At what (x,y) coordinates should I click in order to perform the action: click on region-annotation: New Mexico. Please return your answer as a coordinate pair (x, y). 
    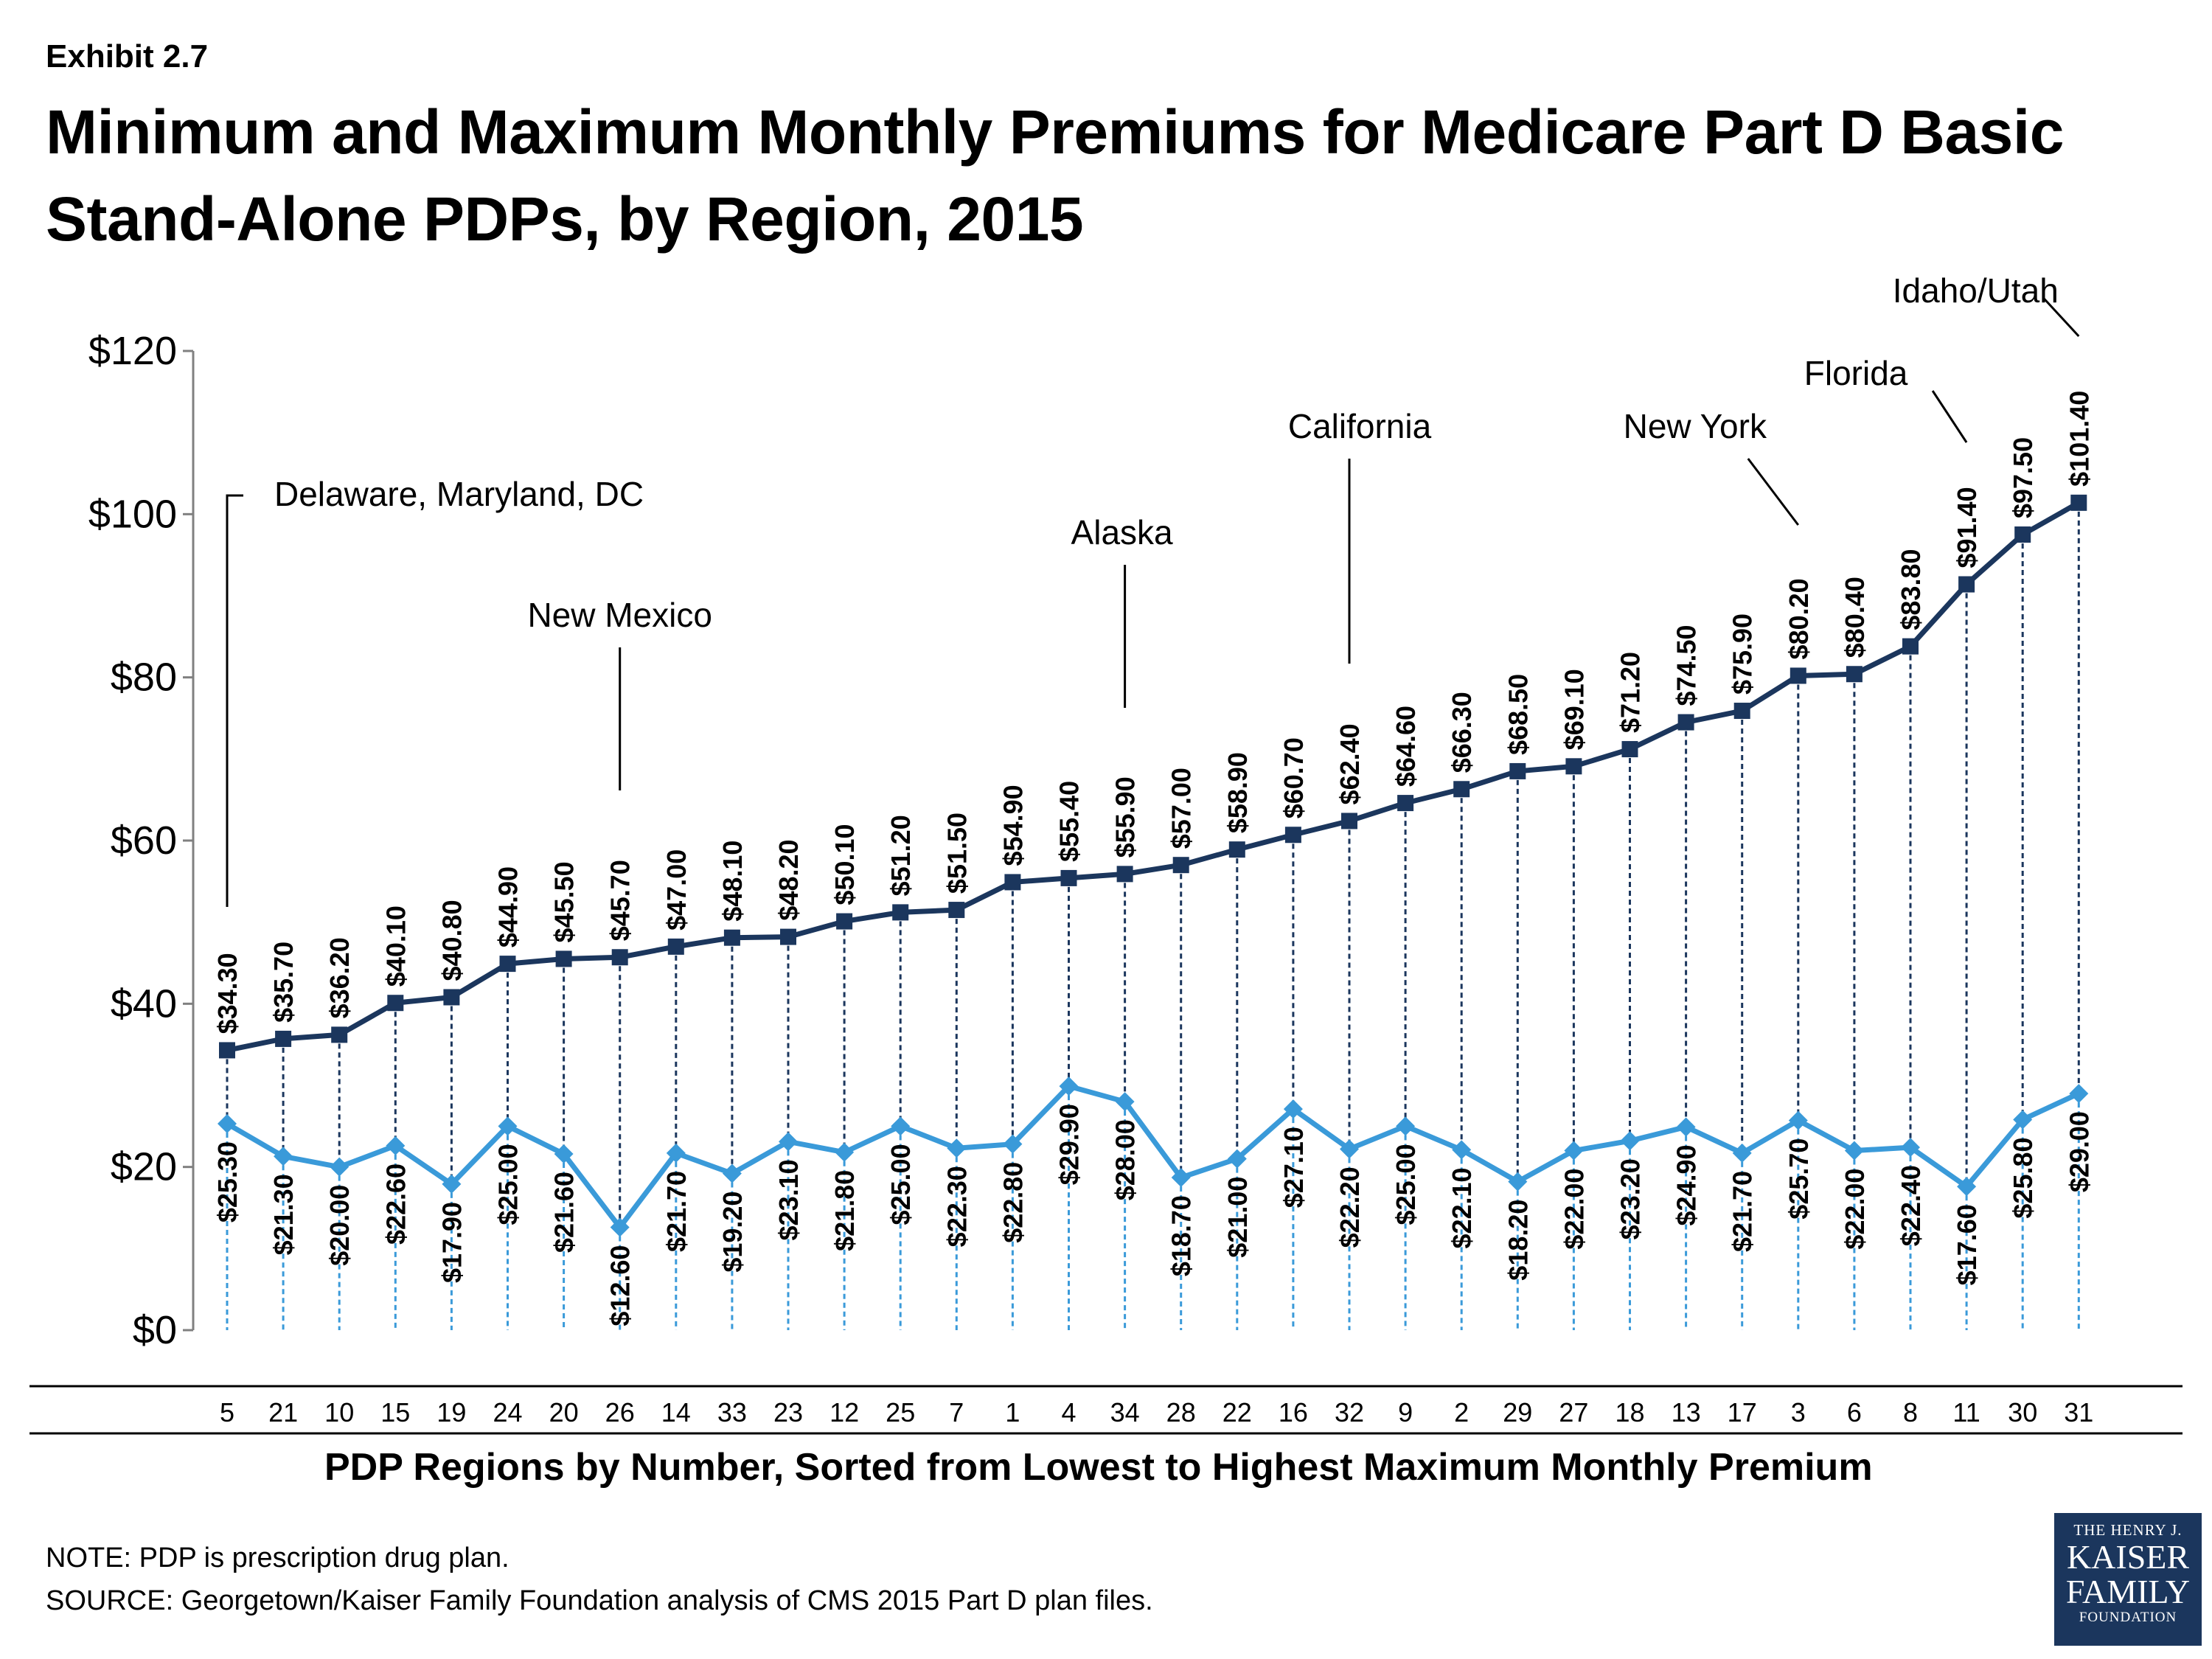
    Looking at the image, I should click on (619, 615).